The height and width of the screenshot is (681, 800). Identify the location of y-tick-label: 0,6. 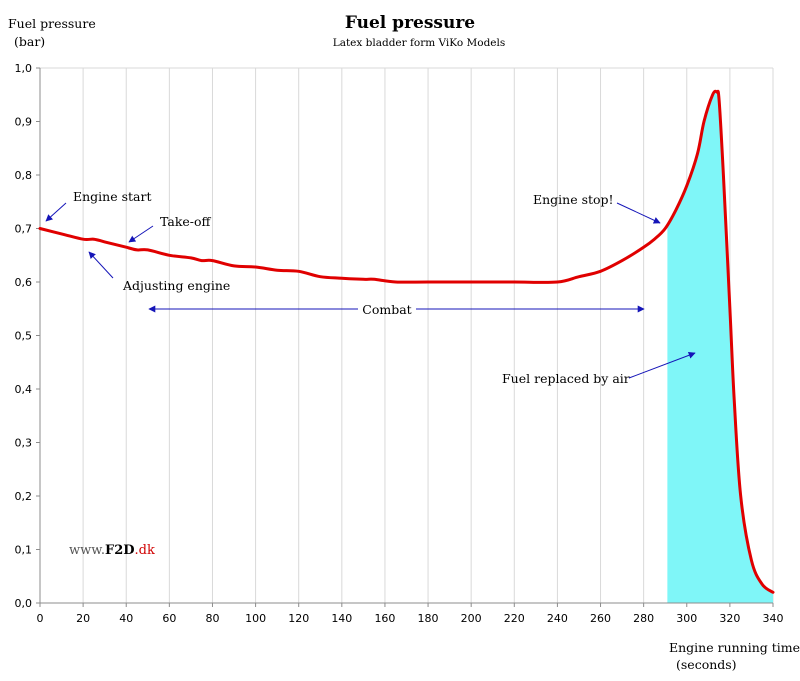
(24, 282).